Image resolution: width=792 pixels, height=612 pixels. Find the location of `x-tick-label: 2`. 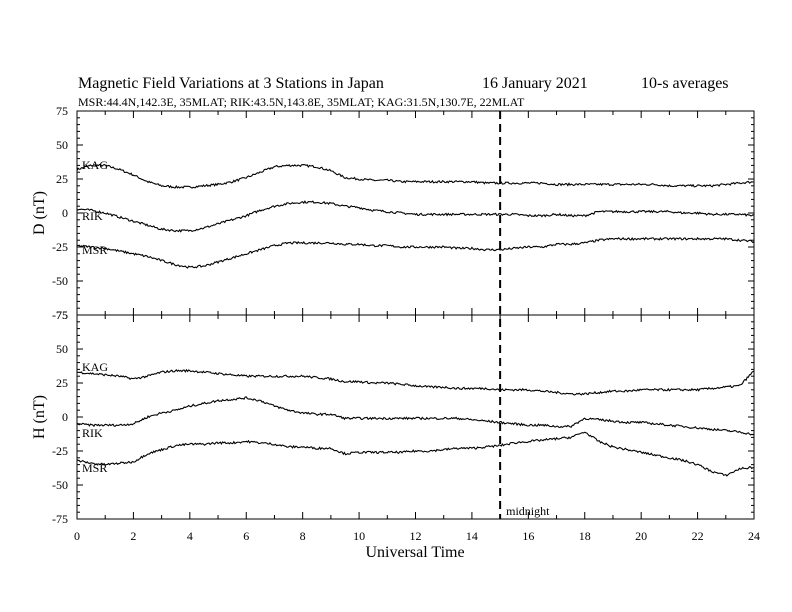

x-tick-label: 2 is located at coordinates (133, 536).